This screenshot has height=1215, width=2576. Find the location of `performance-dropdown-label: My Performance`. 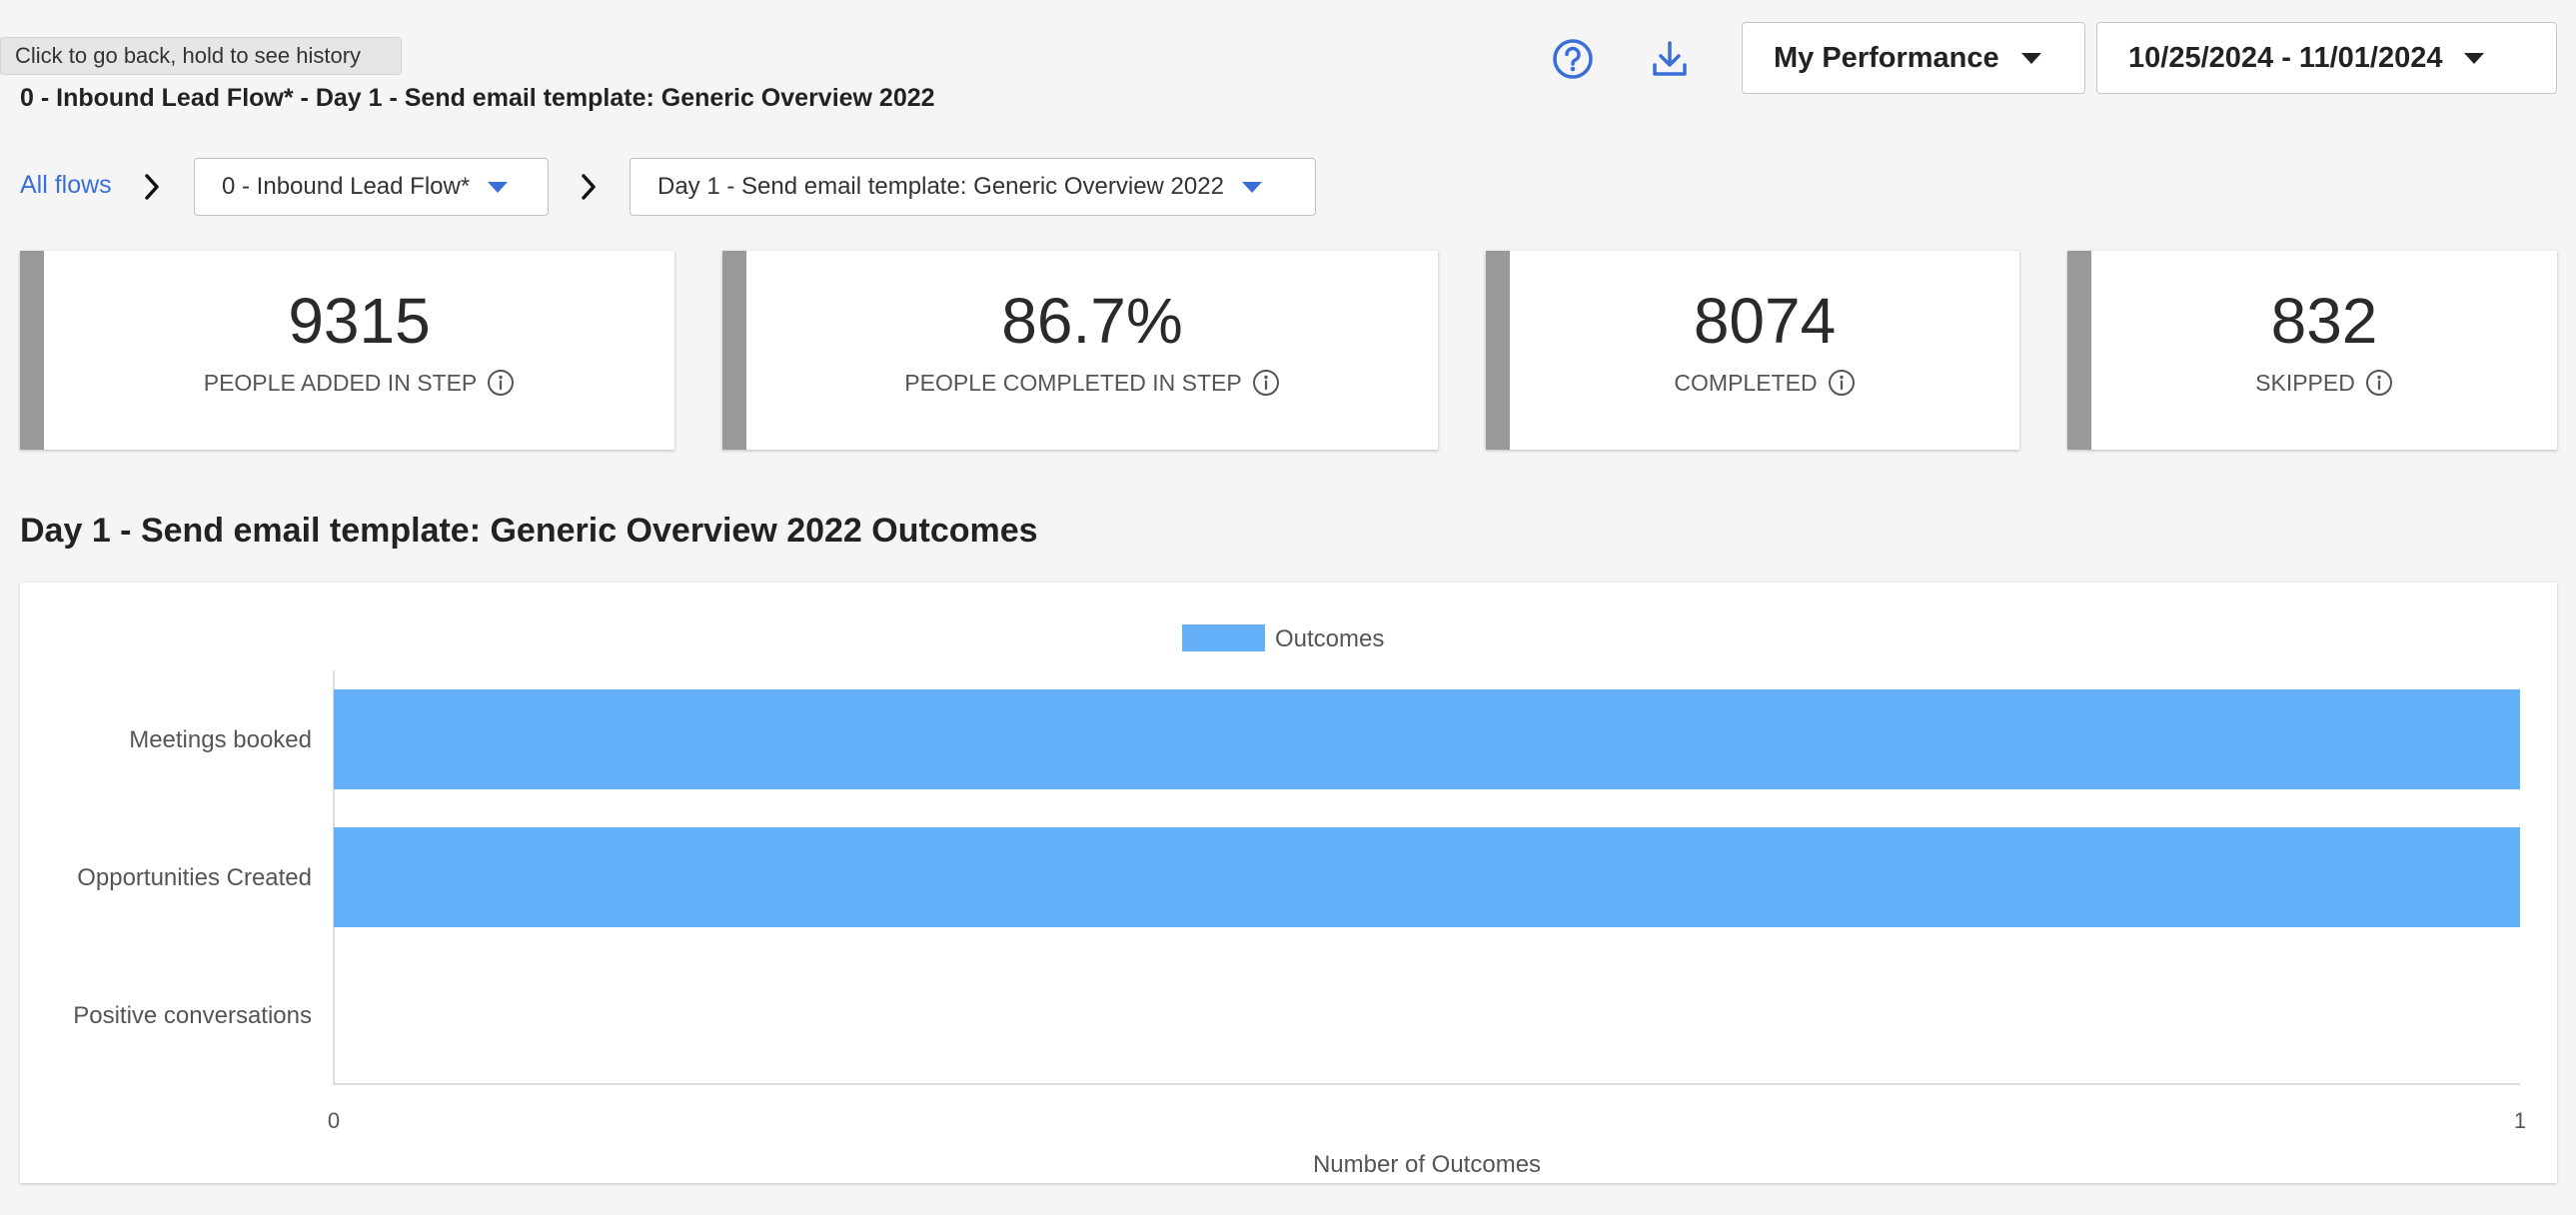

performance-dropdown-label: My Performance is located at coordinates (1886, 57).